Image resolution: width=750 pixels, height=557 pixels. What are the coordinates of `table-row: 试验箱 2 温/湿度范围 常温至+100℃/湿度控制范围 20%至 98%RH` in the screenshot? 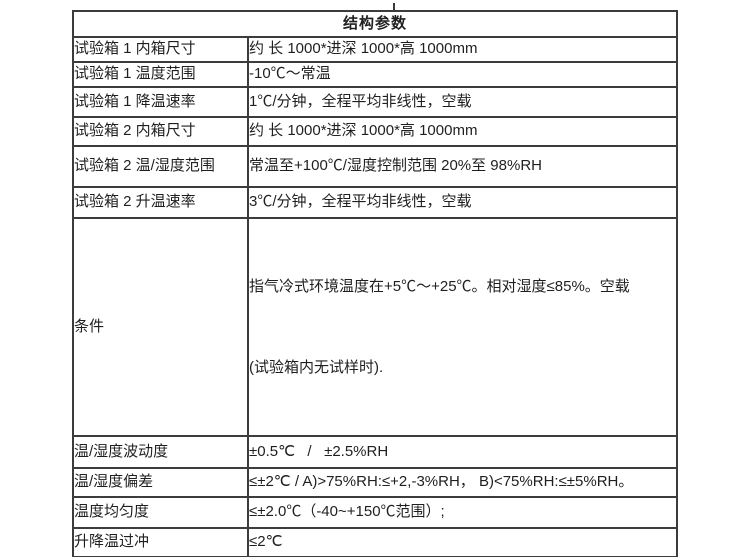 It's located at (375, 166).